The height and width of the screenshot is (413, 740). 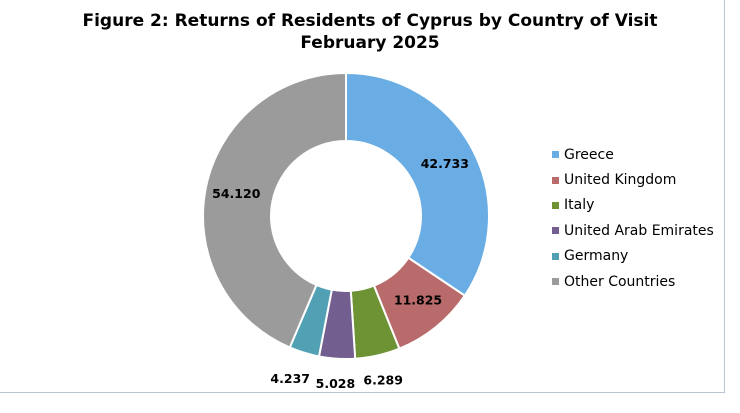 What do you see at coordinates (383, 379) in the screenshot?
I see `data-label-italy: 6.289` at bounding box center [383, 379].